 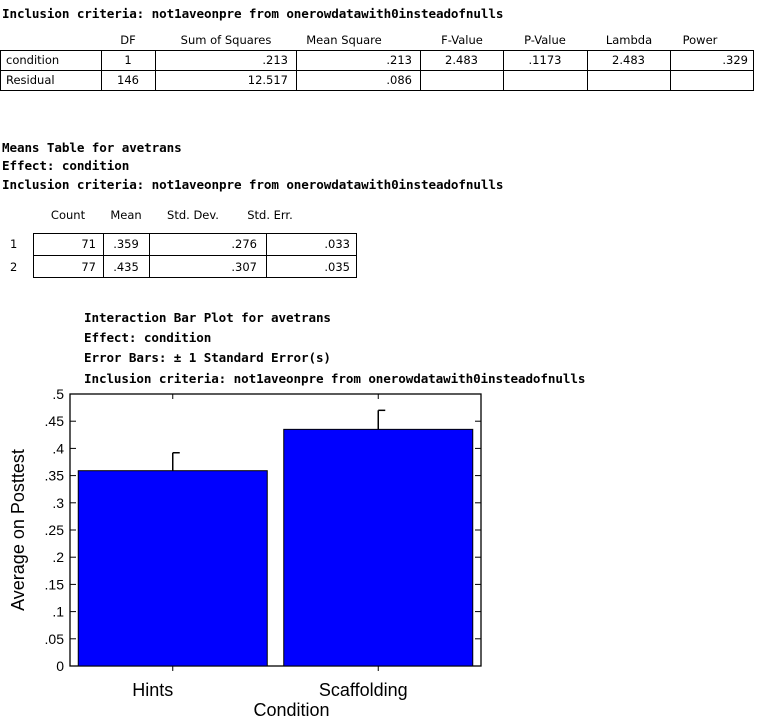 What do you see at coordinates (60, 666) in the screenshot?
I see `y-tick-label: 0` at bounding box center [60, 666].